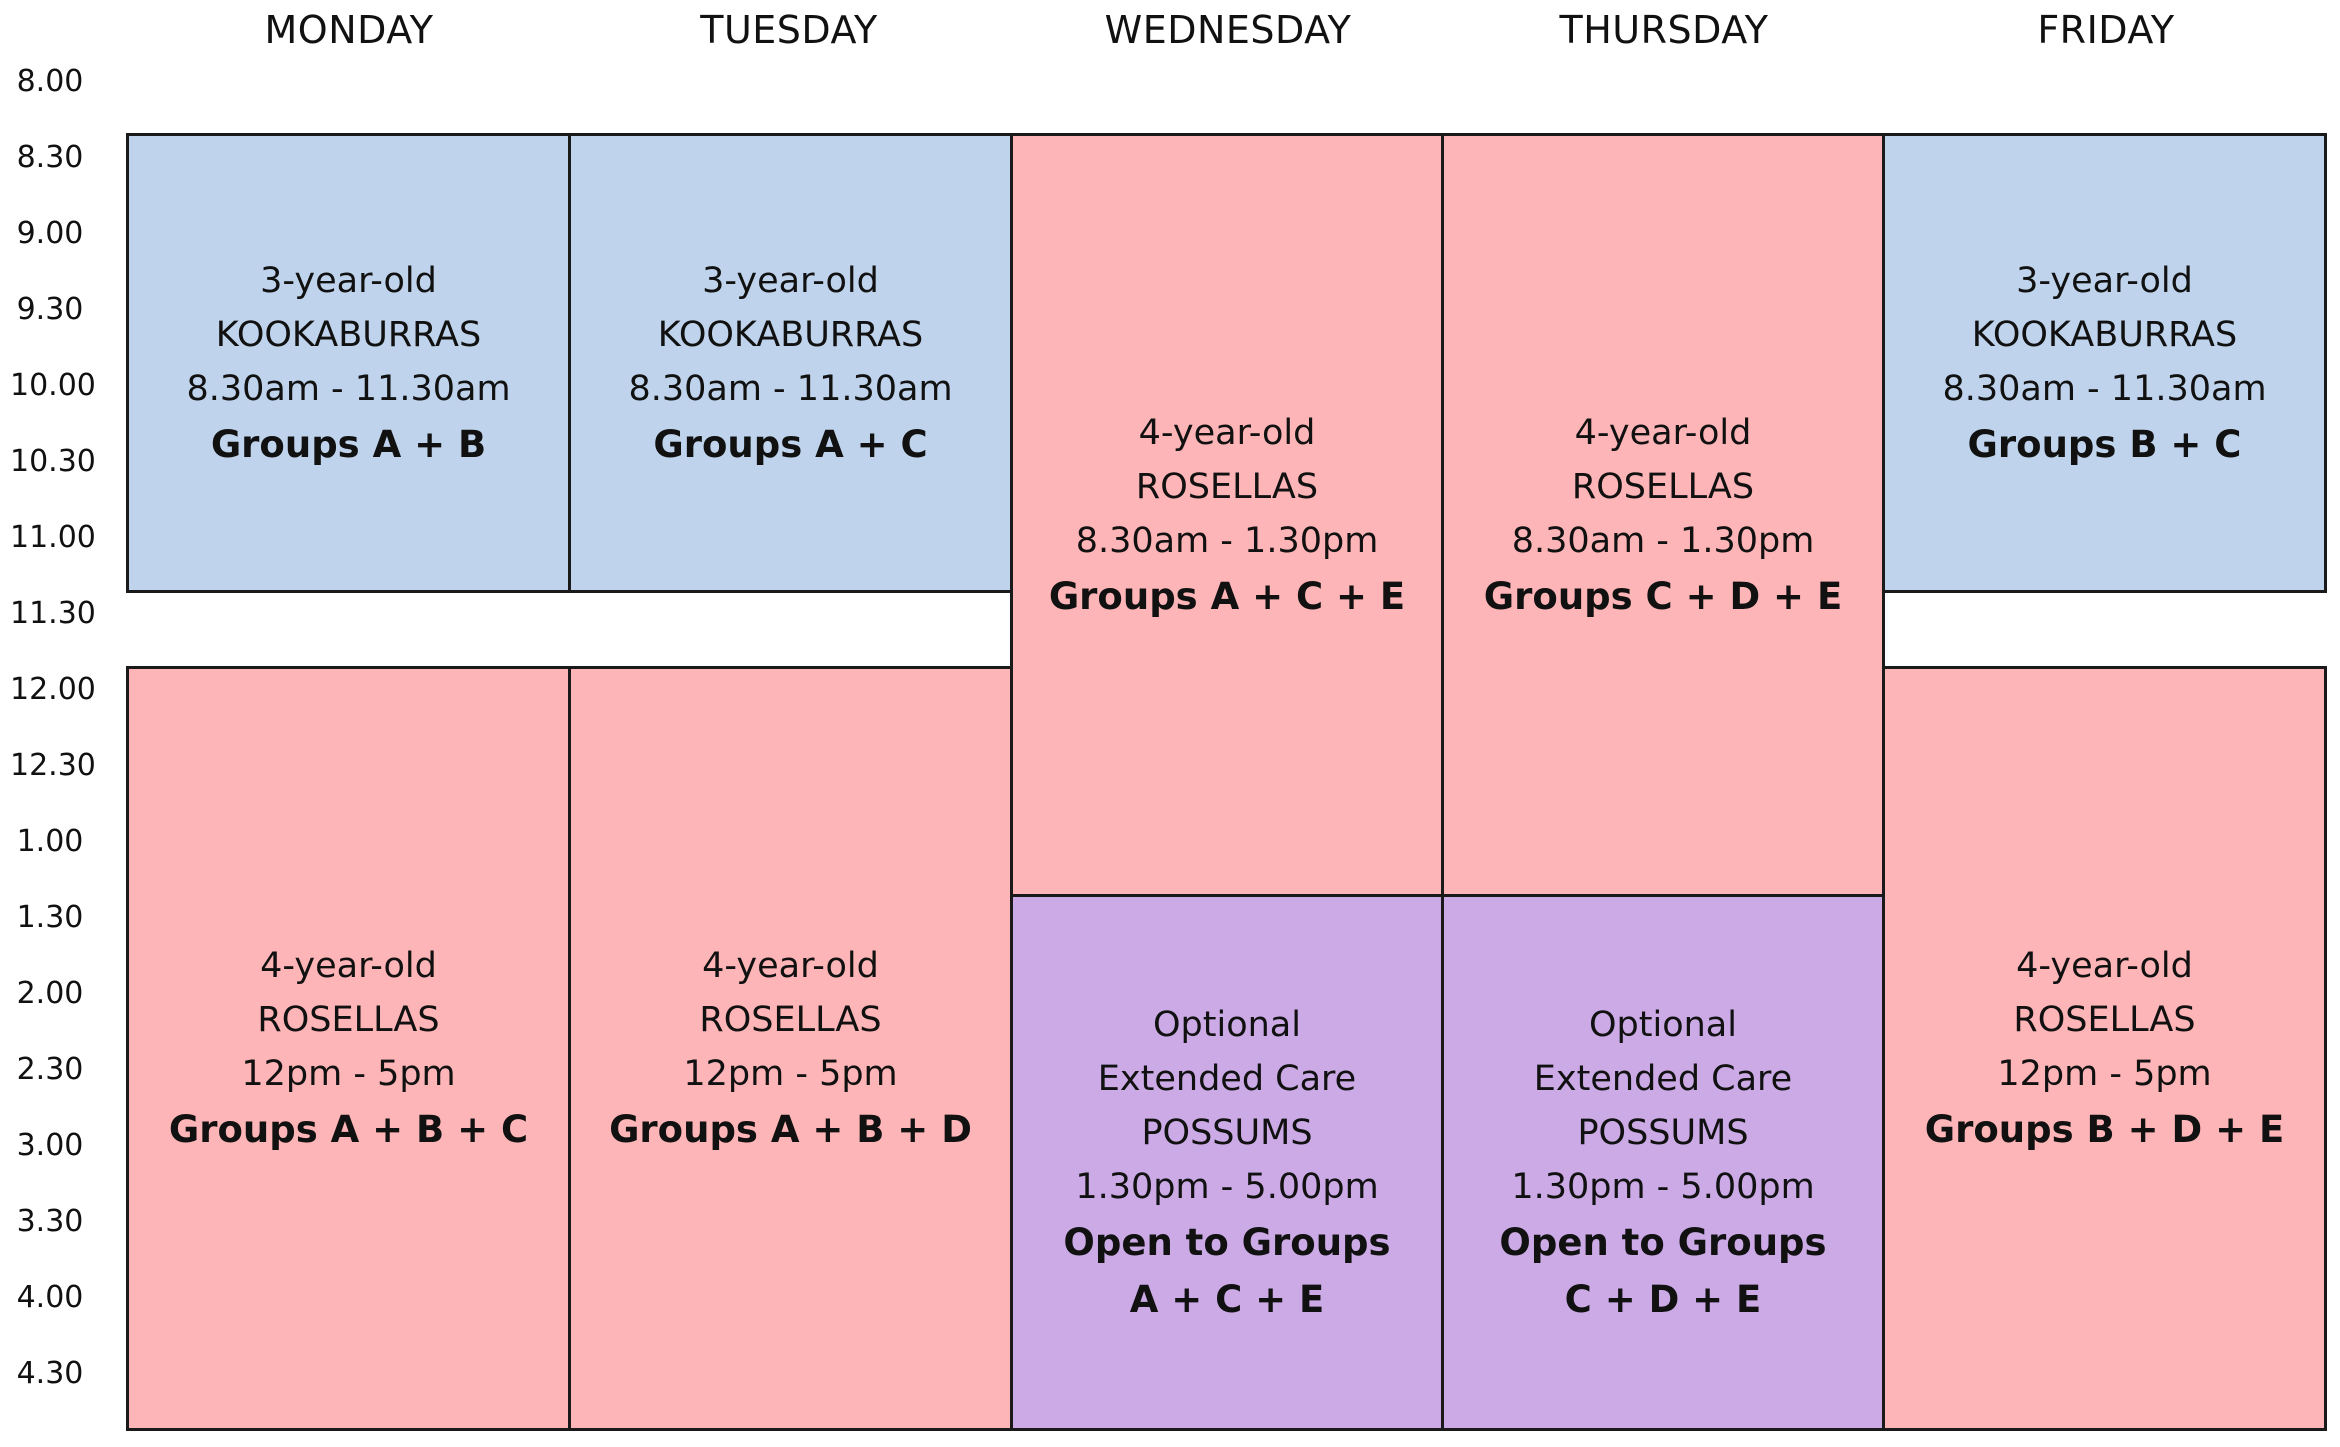  I want to click on time-label: 10.00, so click(53, 385).